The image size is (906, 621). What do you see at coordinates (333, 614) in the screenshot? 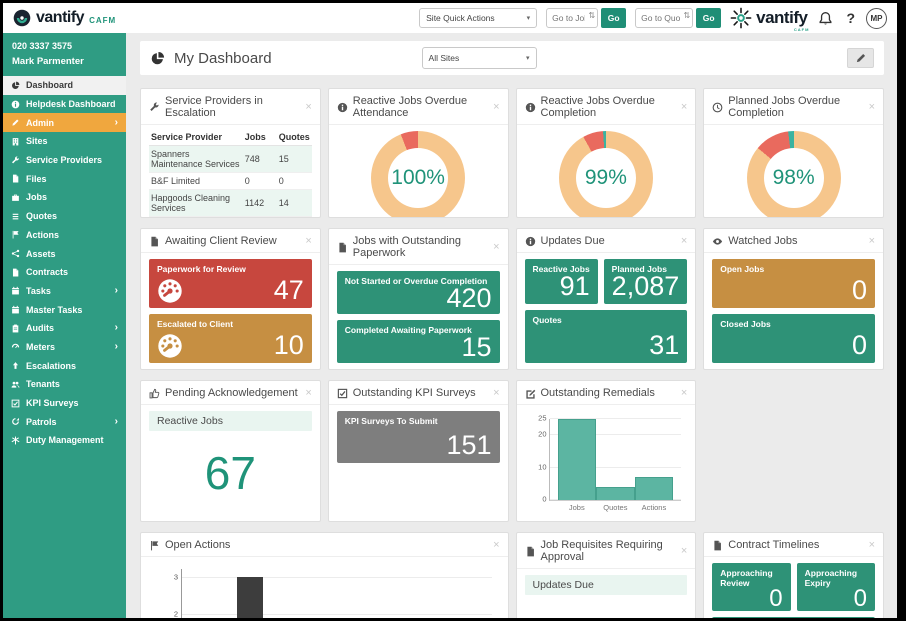
I see `gridline: 2` at bounding box center [333, 614].